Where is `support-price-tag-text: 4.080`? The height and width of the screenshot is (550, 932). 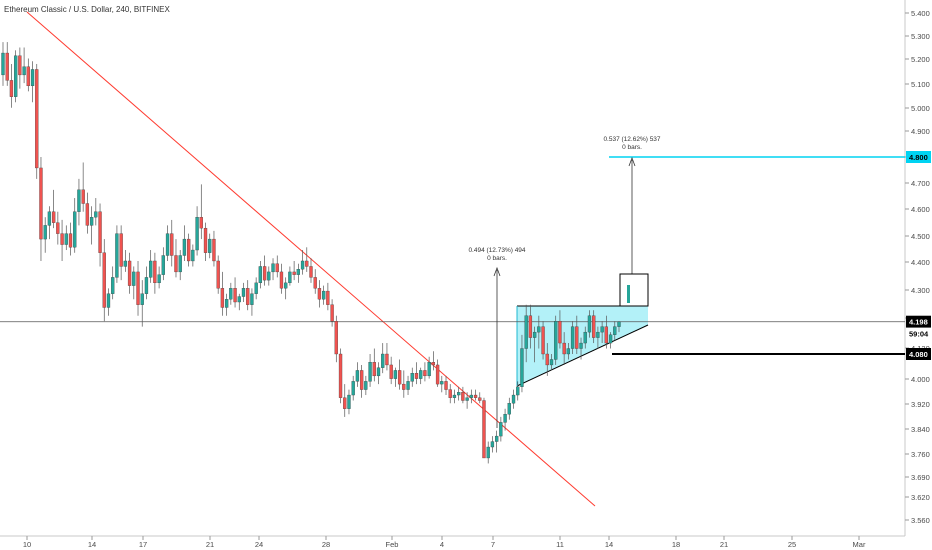
support-price-tag-text: 4.080 is located at coordinates (918, 354).